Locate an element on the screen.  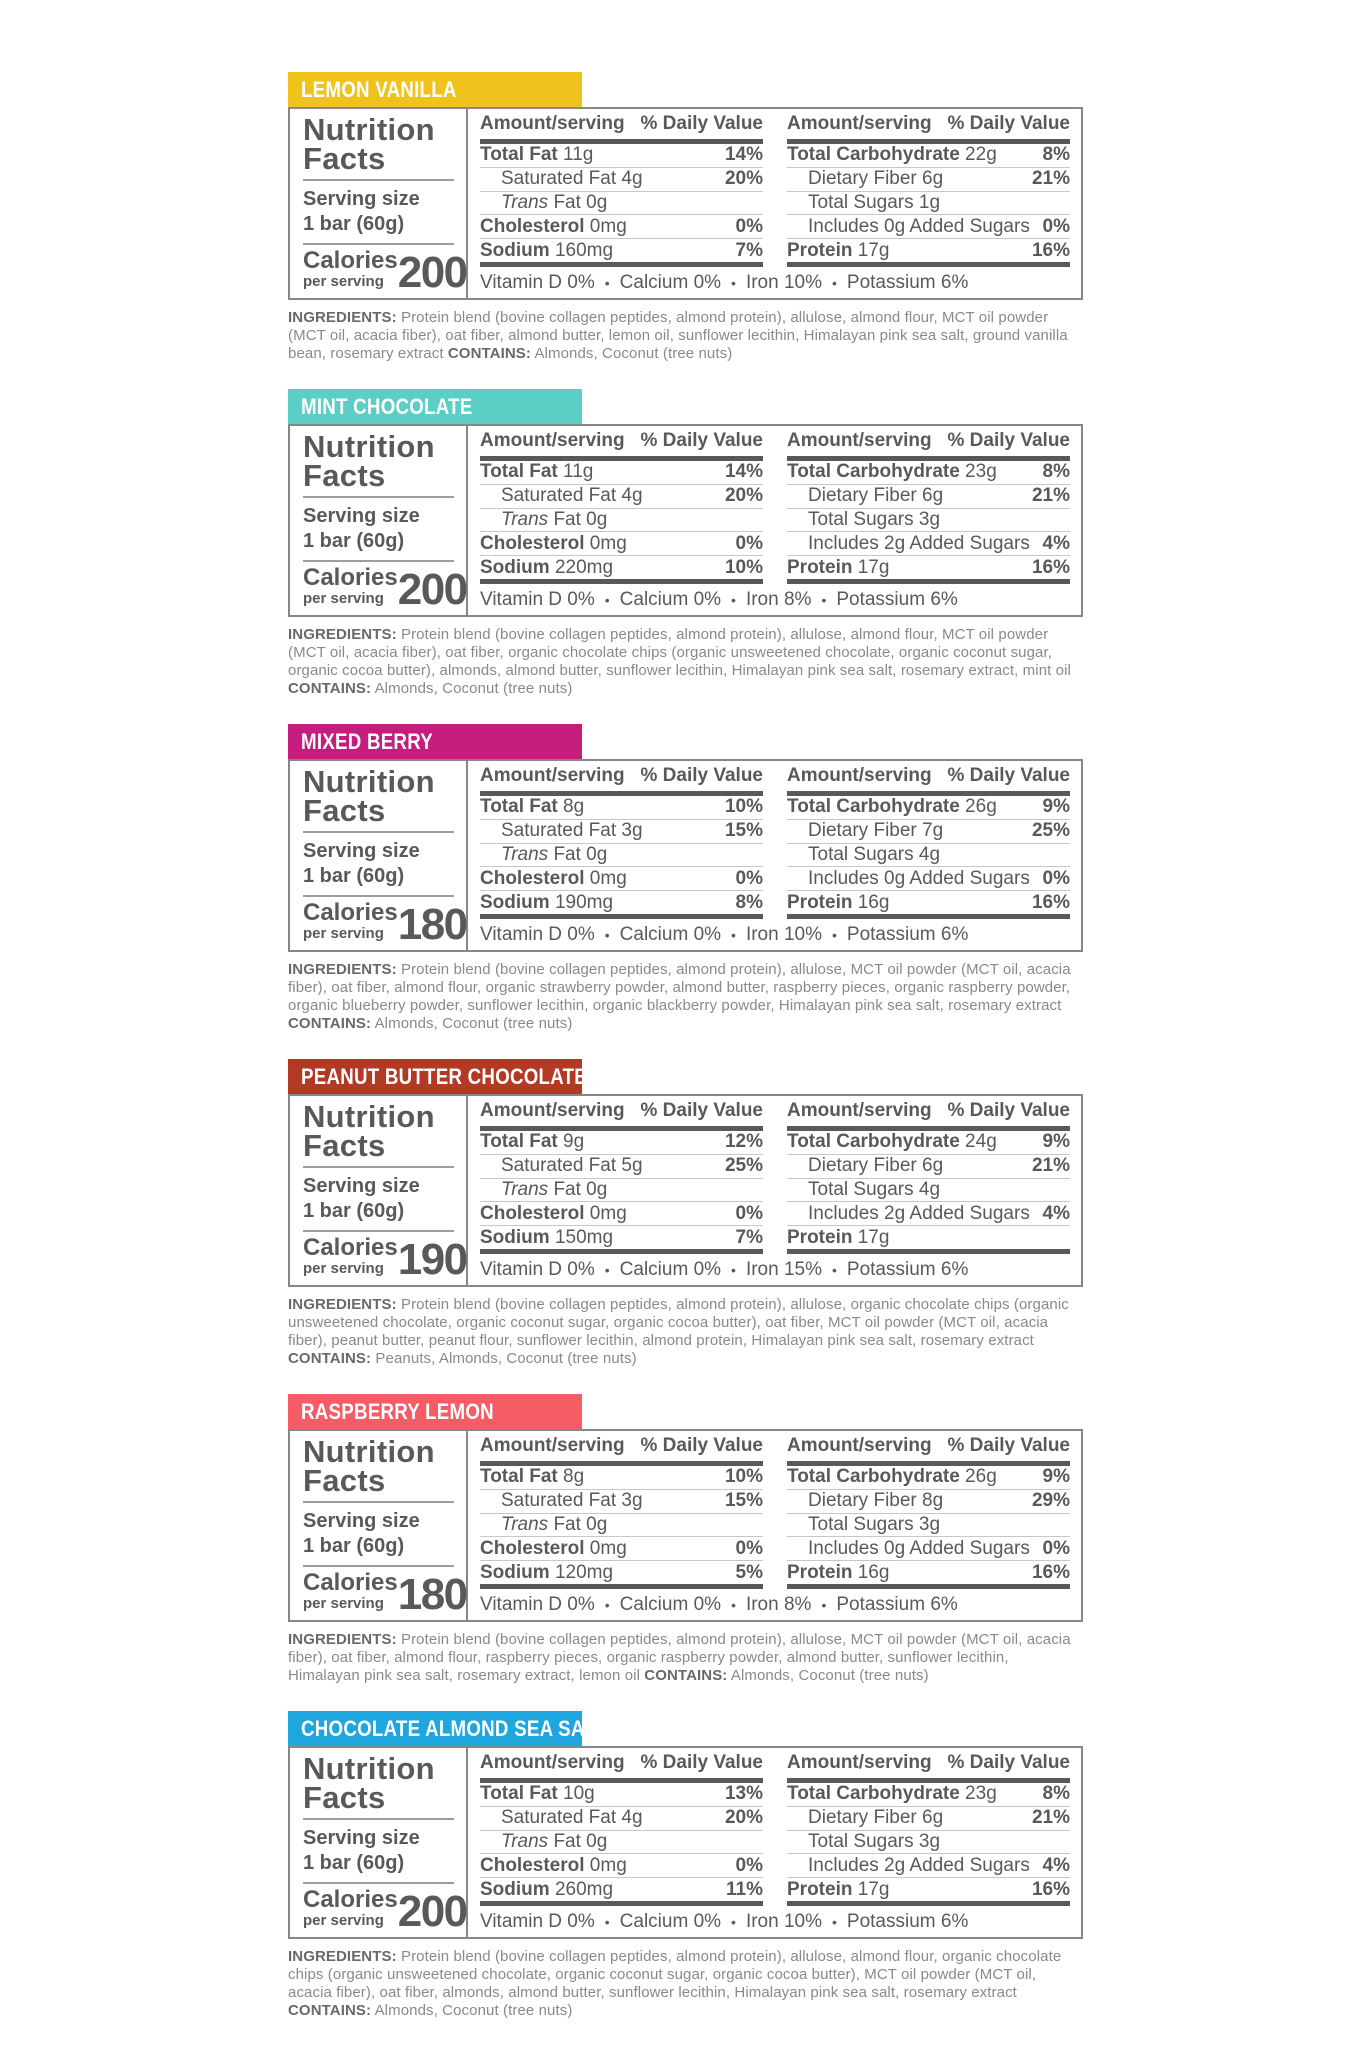
contains-text: Almonds, Coconut (tree nuts) is located at coordinates (472, 2010).